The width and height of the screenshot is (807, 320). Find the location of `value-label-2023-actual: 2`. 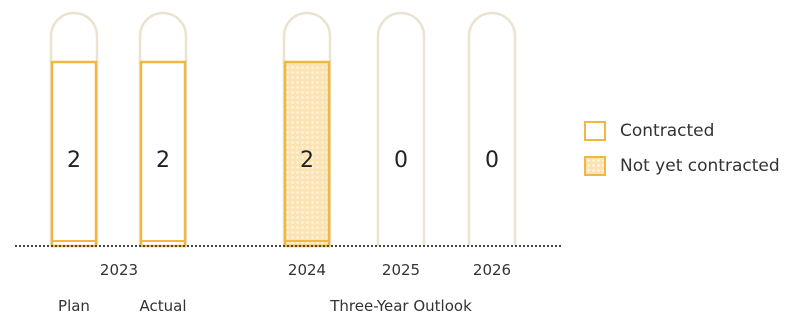

value-label-2023-actual: 2 is located at coordinates (163, 160).